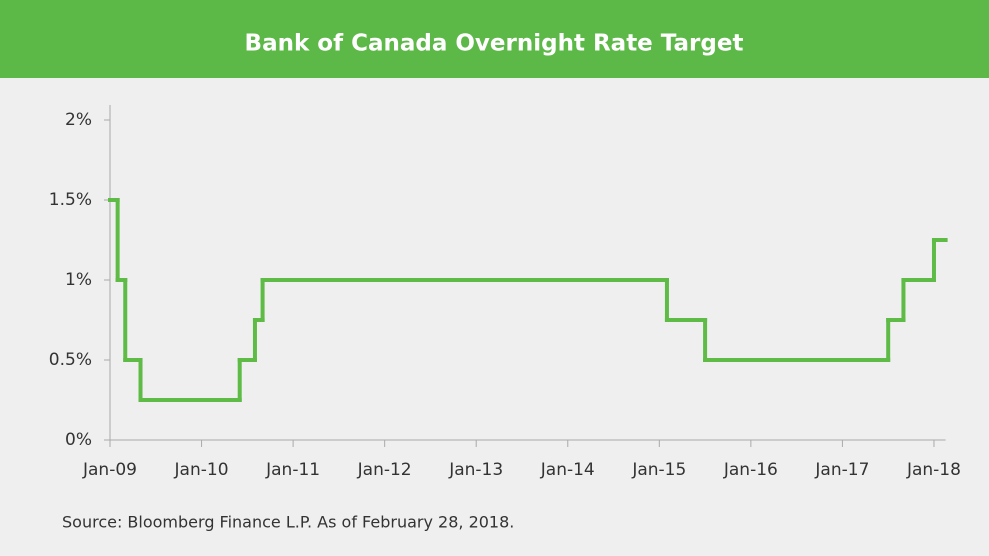  I want to click on x-tick-label: Jan-10, so click(201, 470).